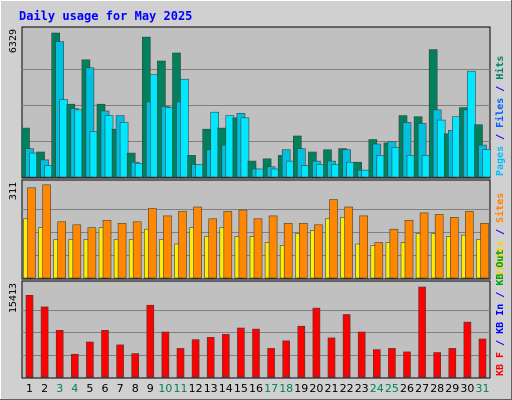 This screenshot has height=400, width=512. I want to click on day-label-12: 12, so click(196, 388).